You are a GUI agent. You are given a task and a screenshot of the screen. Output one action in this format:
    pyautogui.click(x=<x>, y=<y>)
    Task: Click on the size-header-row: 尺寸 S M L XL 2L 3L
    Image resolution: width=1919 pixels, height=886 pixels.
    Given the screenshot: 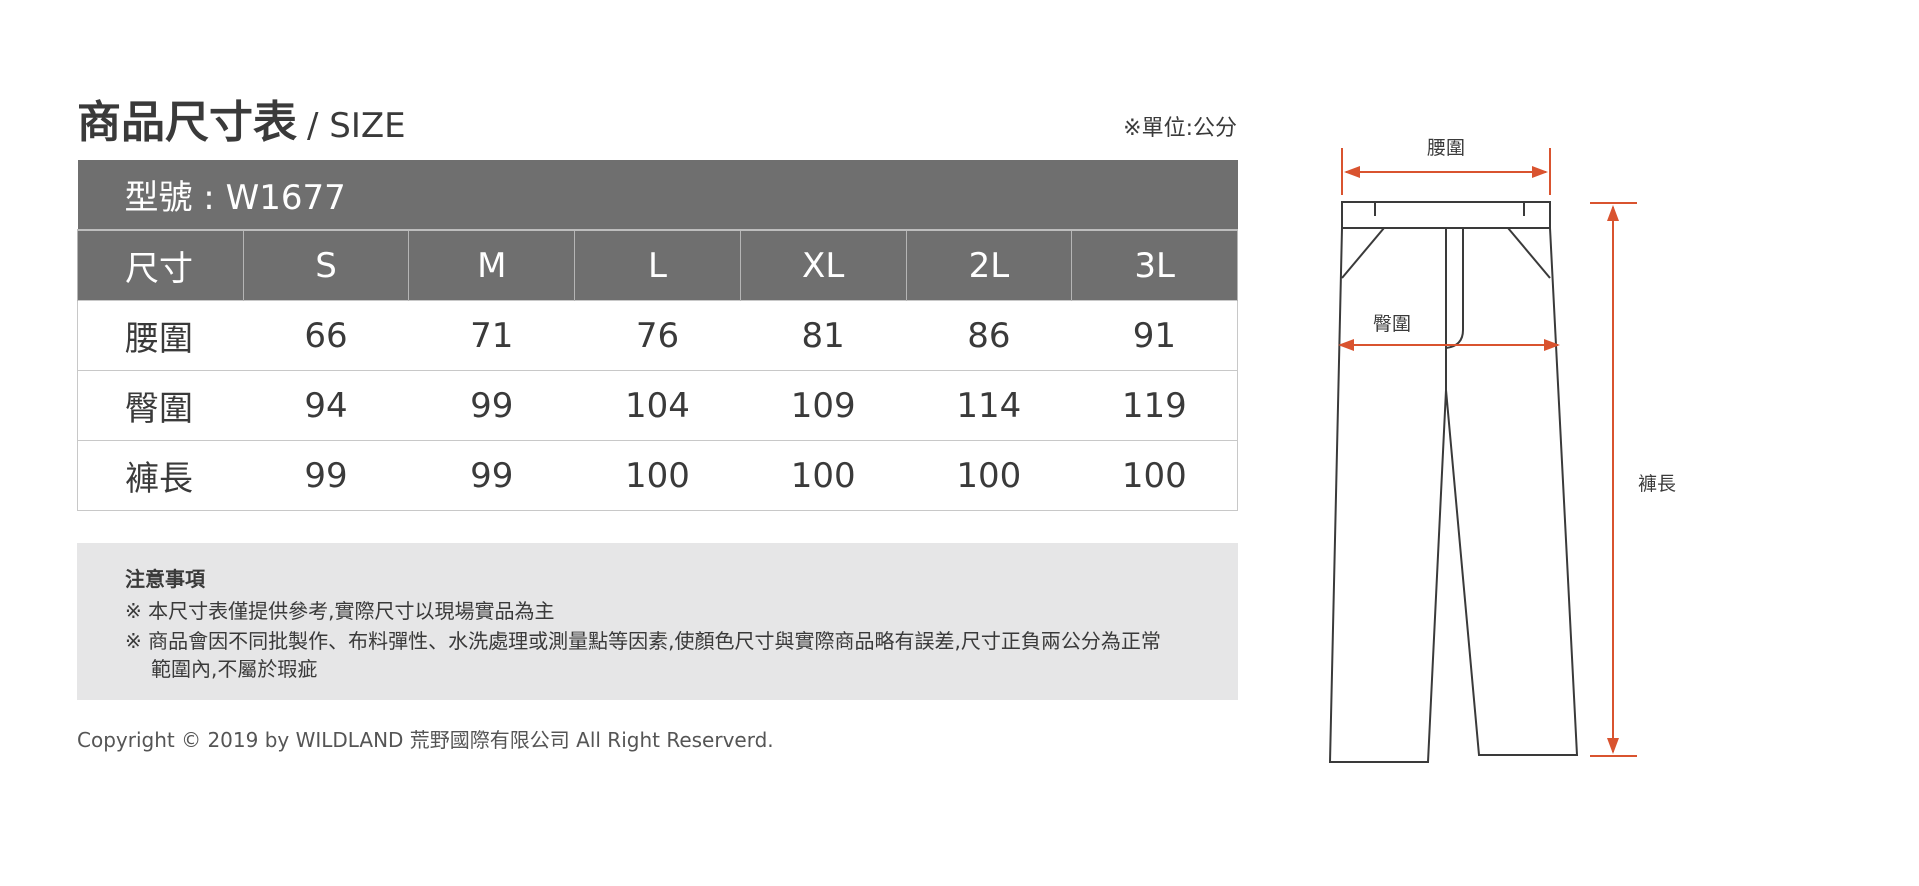 What is the action you would take?
    pyautogui.click(x=657, y=265)
    